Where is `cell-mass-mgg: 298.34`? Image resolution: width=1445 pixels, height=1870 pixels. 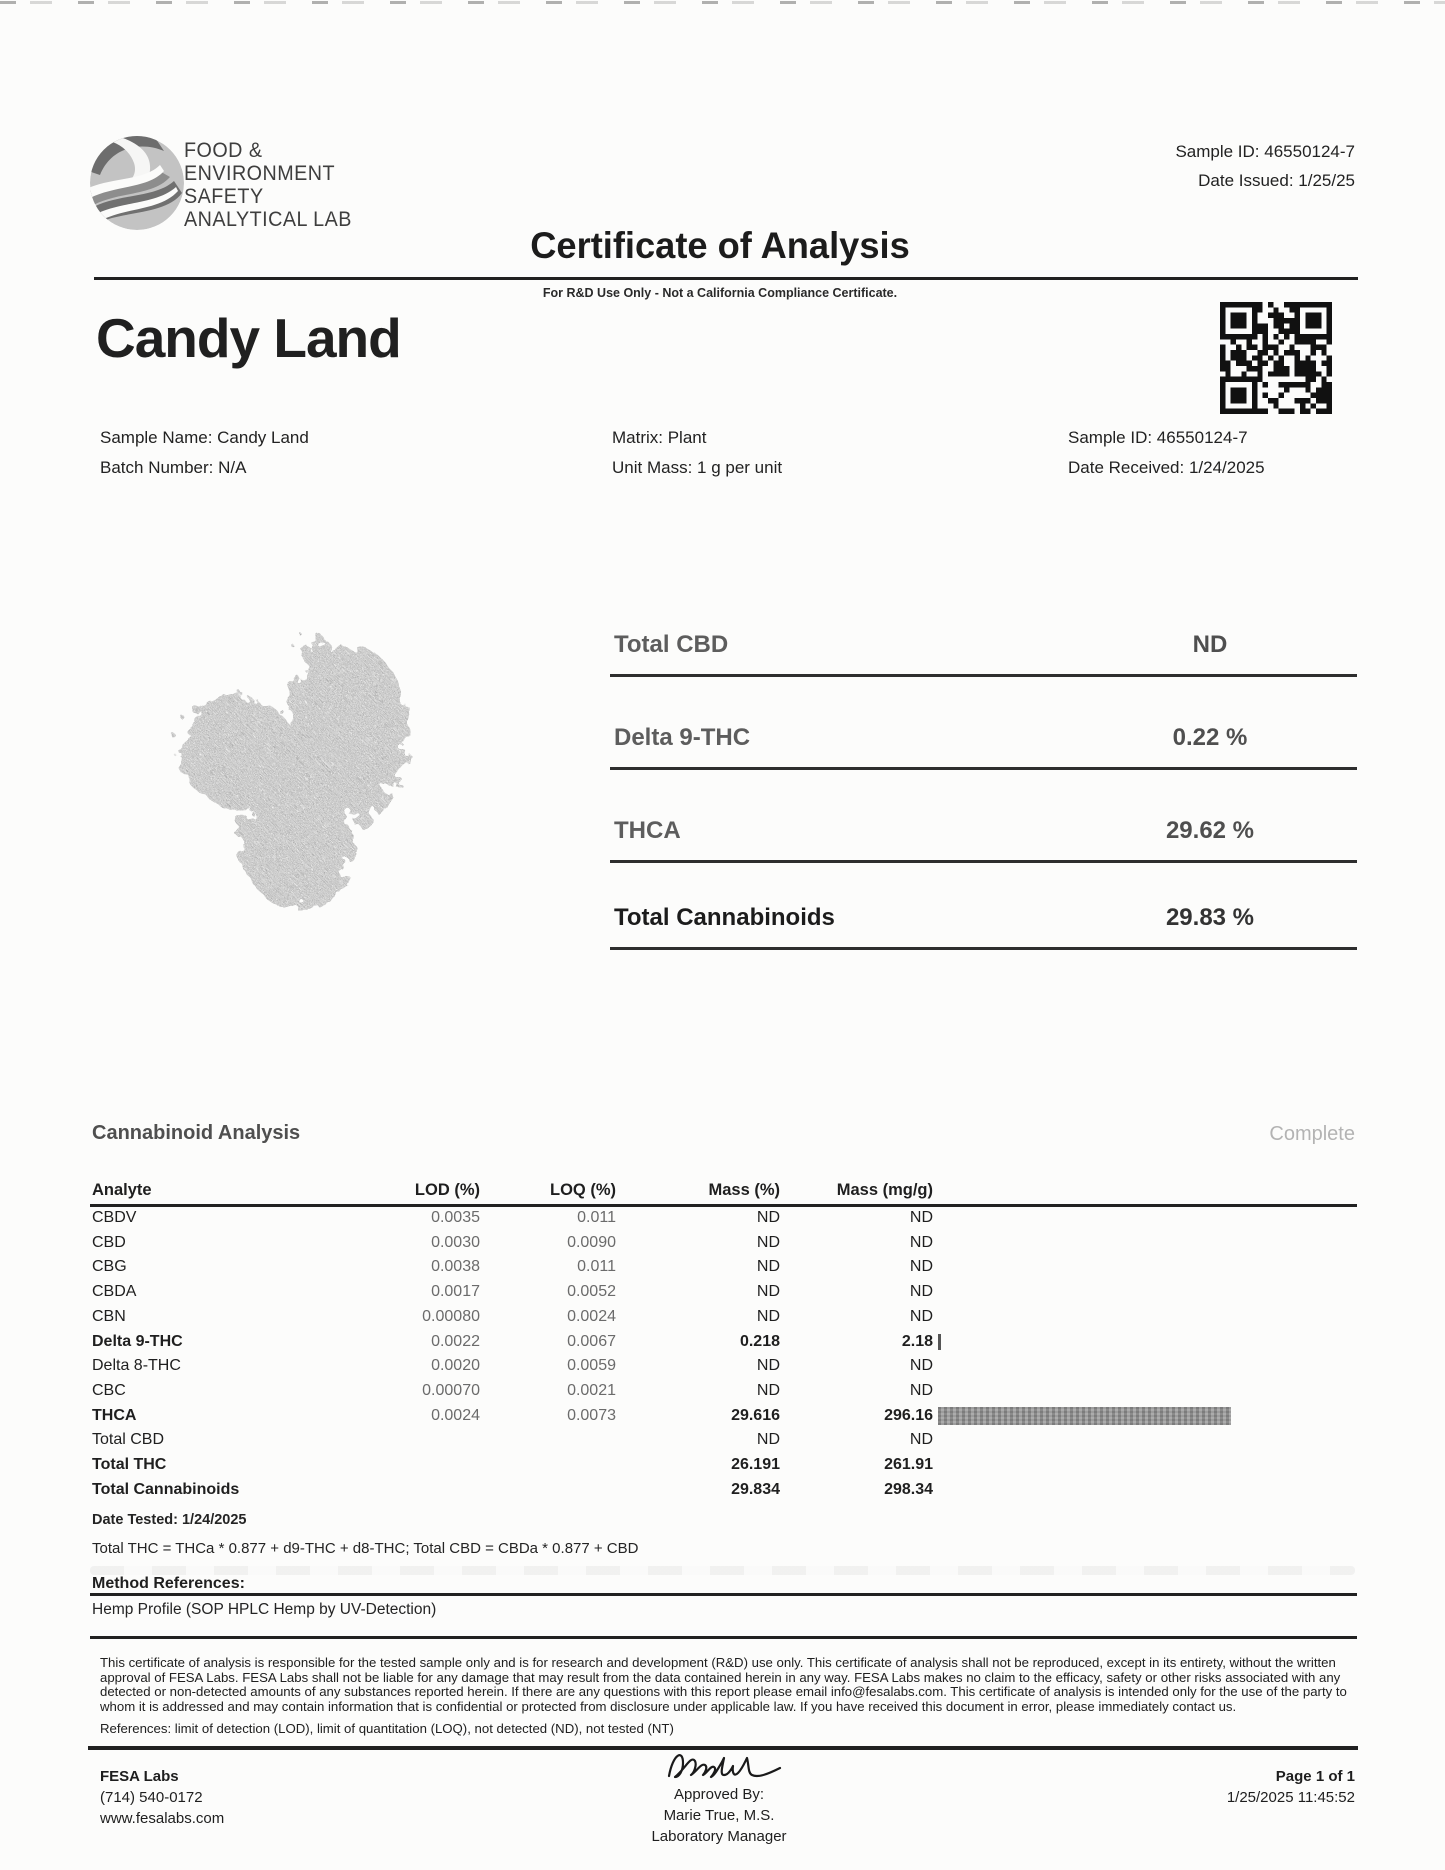 cell-mass-mgg: 298.34 is located at coordinates (908, 1489).